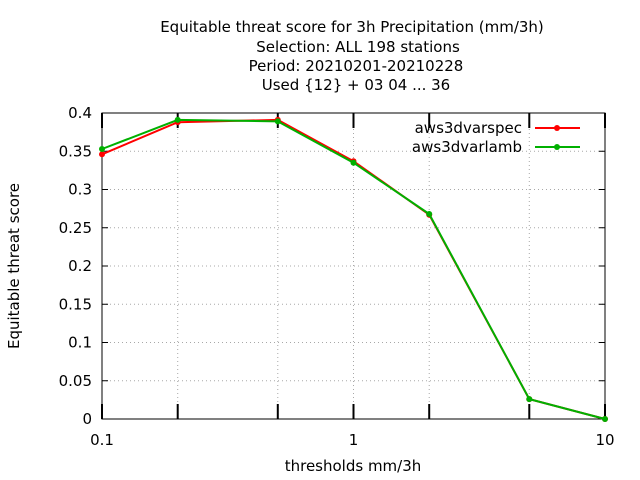 The image size is (640, 480). What do you see at coordinates (358, 47) in the screenshot?
I see `chart-title-line-2: Selection: ALL 198 stations` at bounding box center [358, 47].